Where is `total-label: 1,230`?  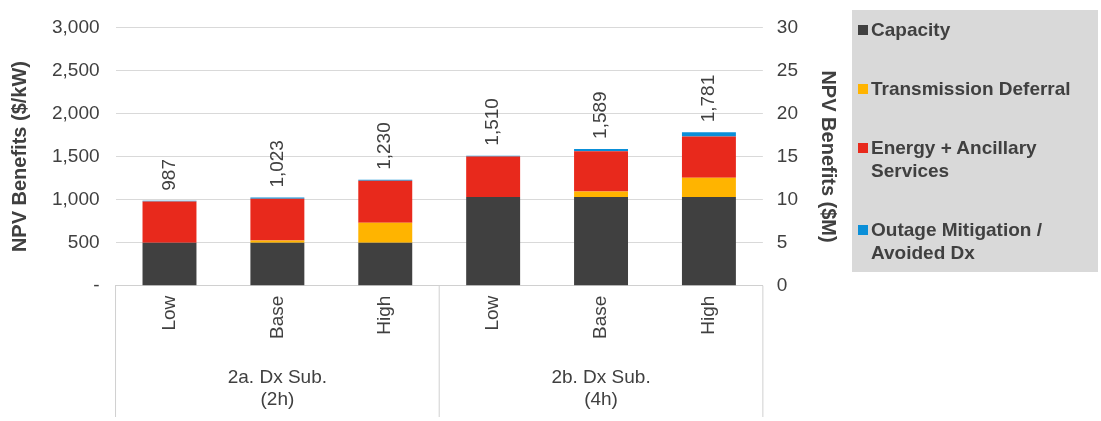
total-label: 1,230 is located at coordinates (384, 146).